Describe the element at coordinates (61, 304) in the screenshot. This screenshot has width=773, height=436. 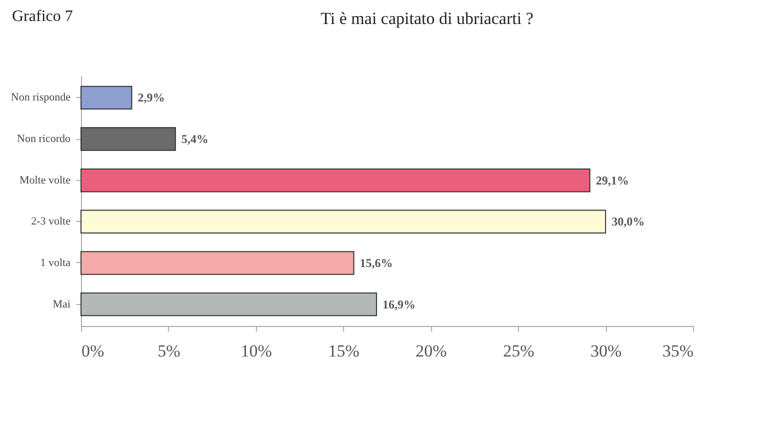
I see `y-tick-label: Mai` at that location.